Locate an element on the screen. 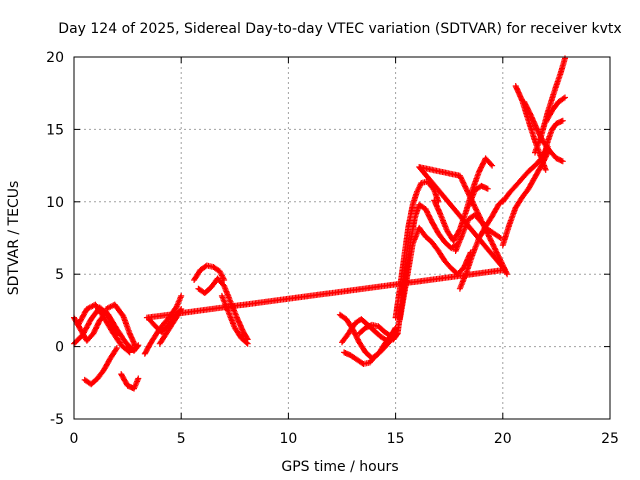 Image resolution: width=640 pixels, height=480 pixels. y-tick-label: 0 is located at coordinates (59, 348).